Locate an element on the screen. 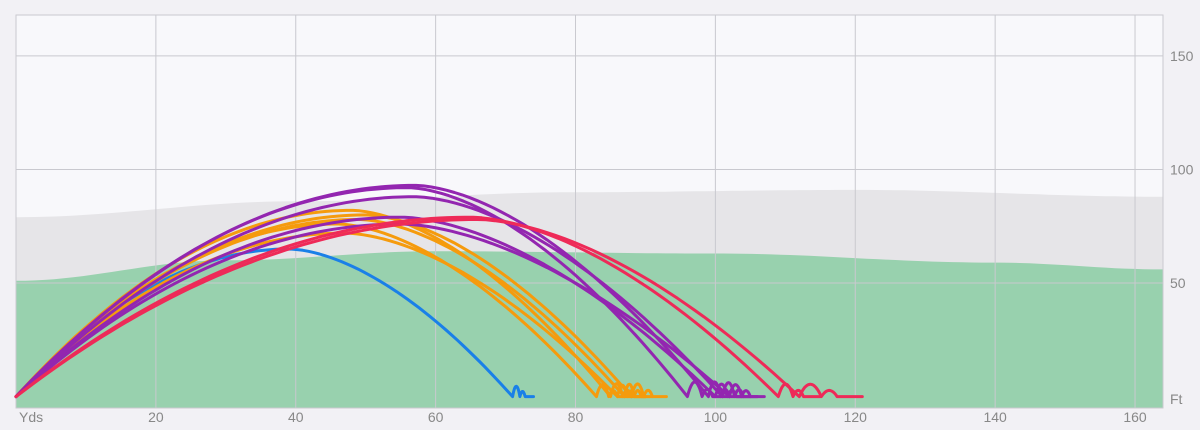 Image resolution: width=1200 pixels, height=430 pixels. x-tick-label: 20 is located at coordinates (156, 417).